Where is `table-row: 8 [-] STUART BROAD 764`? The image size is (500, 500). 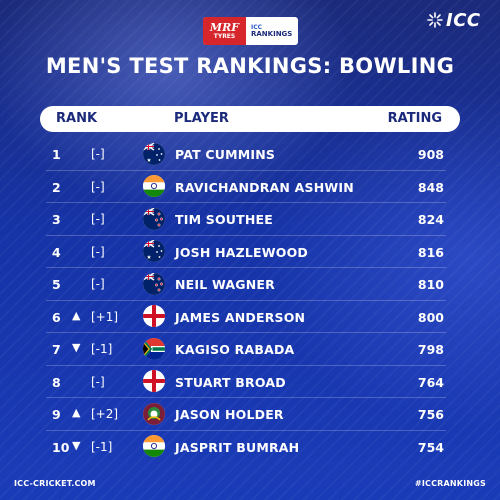 table-row: 8 [-] STUART BROAD 764 is located at coordinates (251, 382).